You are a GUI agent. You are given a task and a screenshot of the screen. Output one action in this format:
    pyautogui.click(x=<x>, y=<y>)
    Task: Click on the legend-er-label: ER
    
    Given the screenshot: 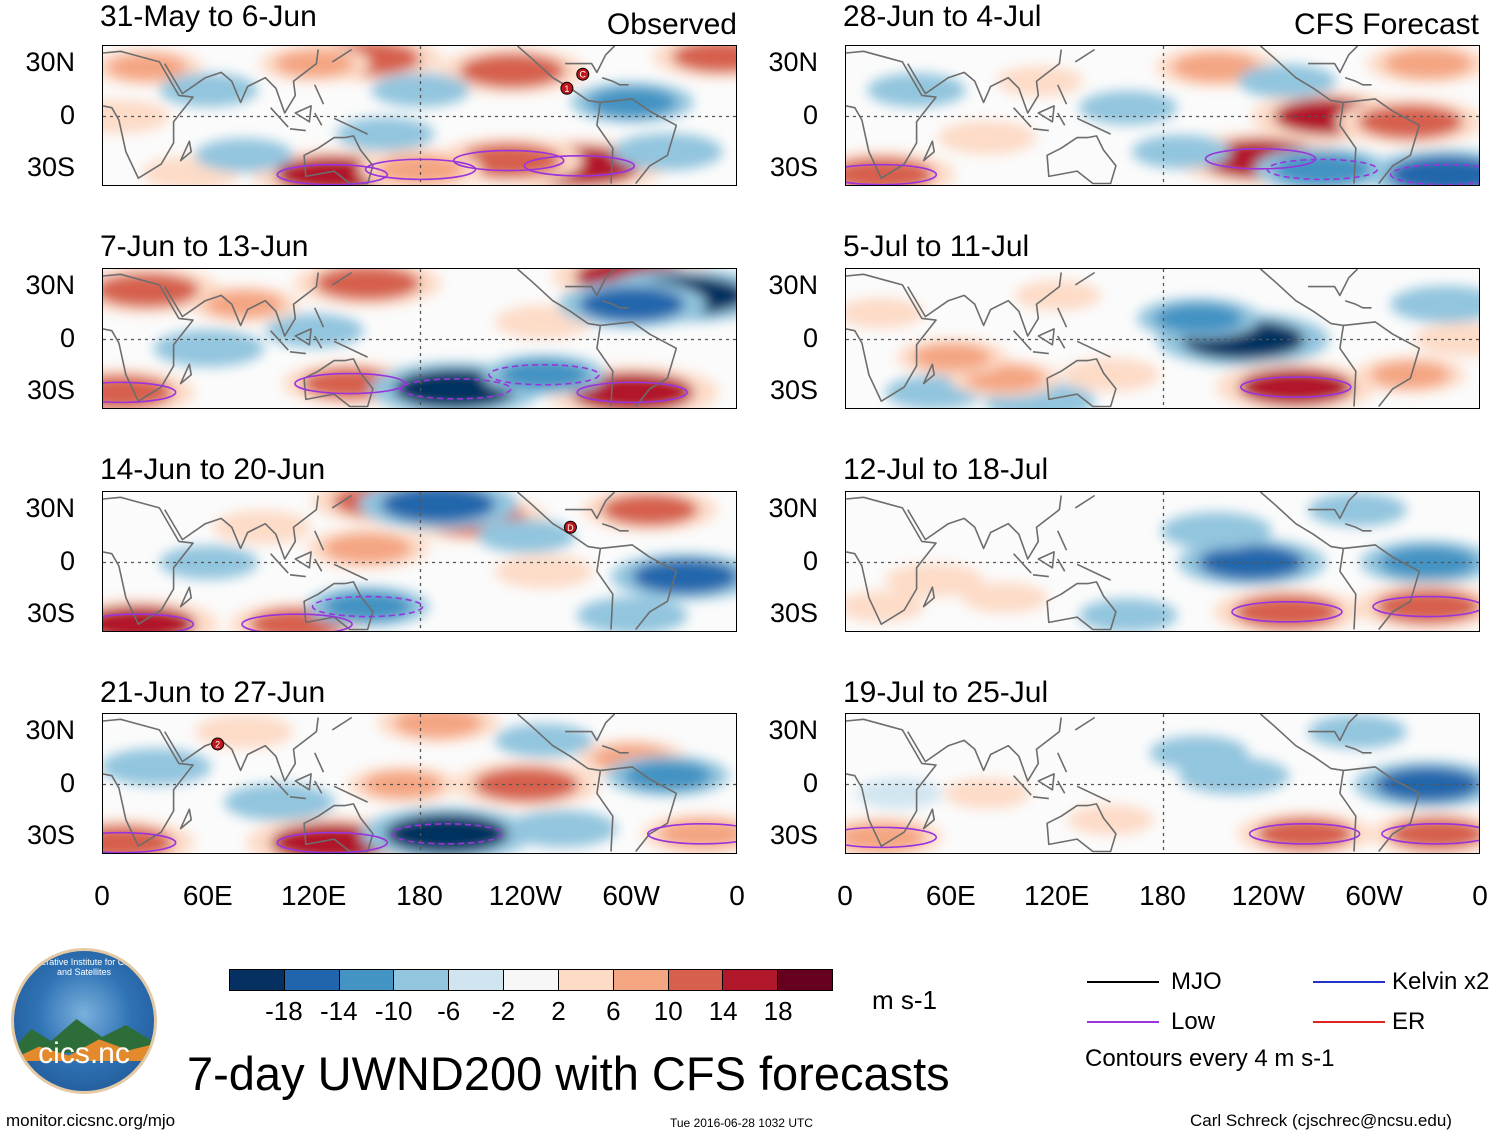 What is the action you would take?
    pyautogui.click(x=1409, y=1021)
    